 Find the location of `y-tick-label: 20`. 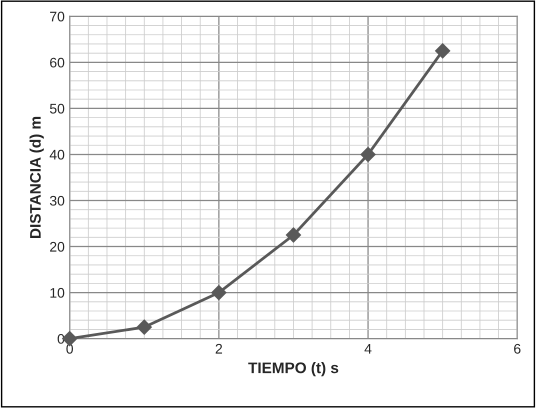

y-tick-label: 20 is located at coordinates (57, 247).